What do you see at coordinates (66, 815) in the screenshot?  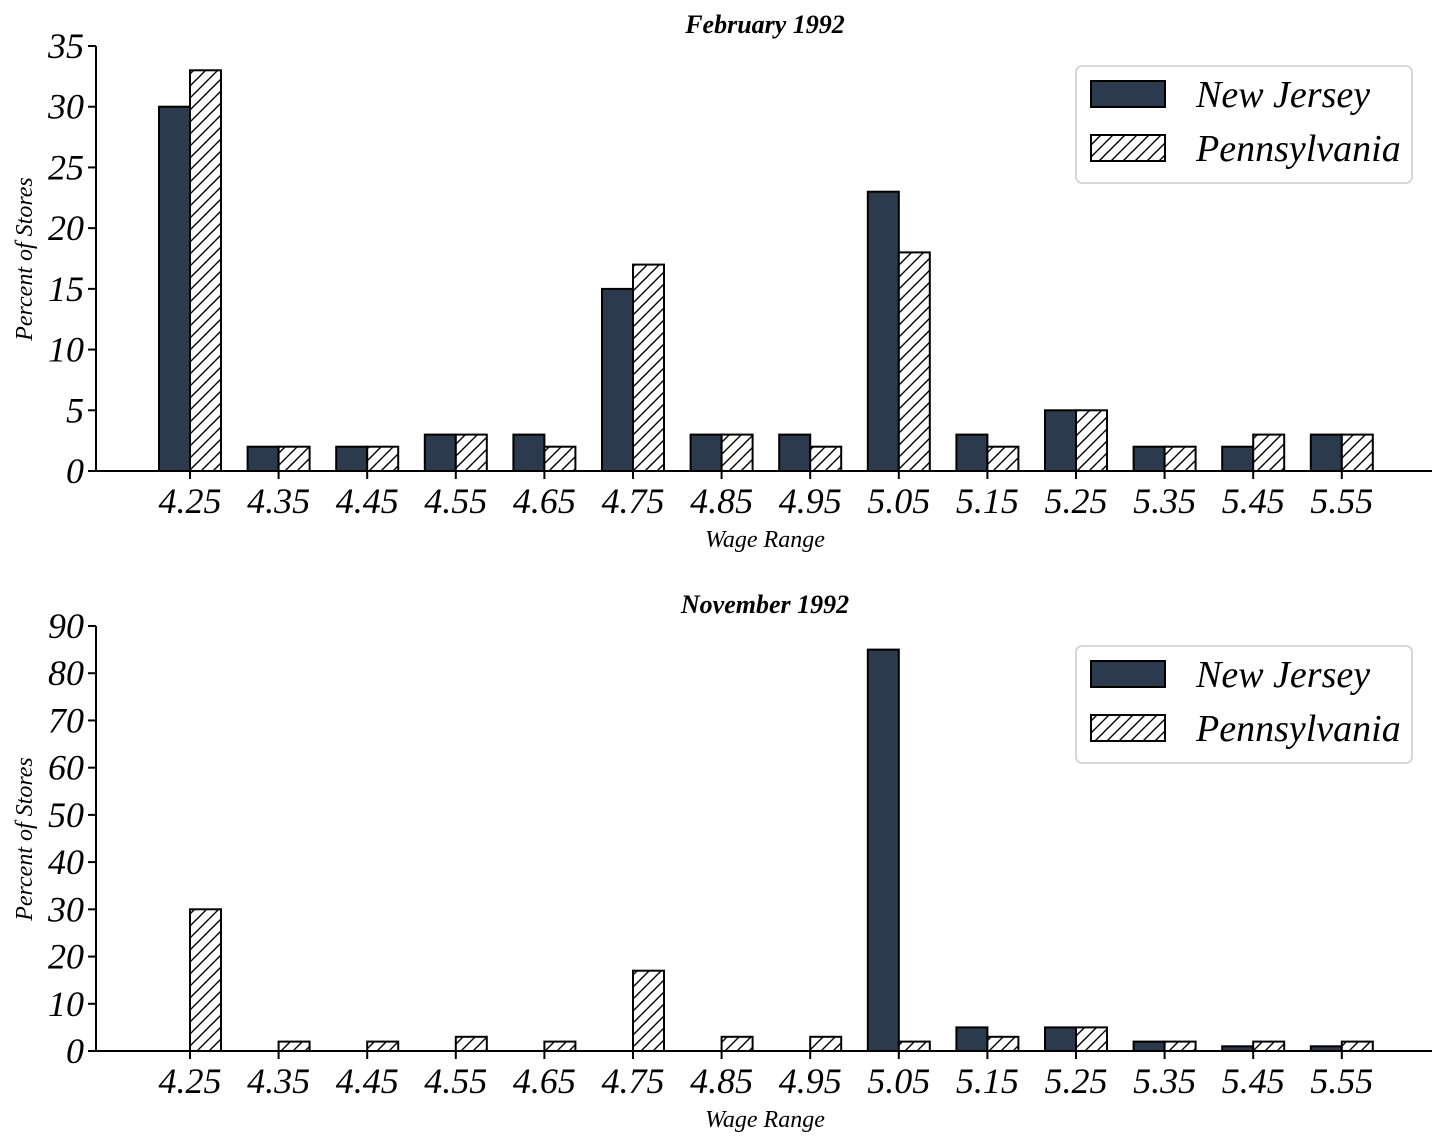 I see `y-tick-label: 50` at bounding box center [66, 815].